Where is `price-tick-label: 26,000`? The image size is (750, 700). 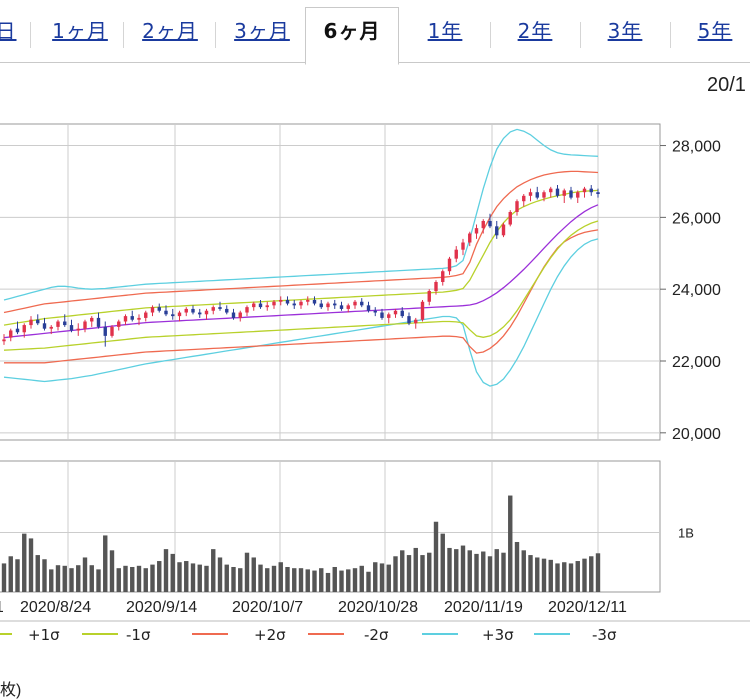
price-tick-label: 26,000 is located at coordinates (696, 218).